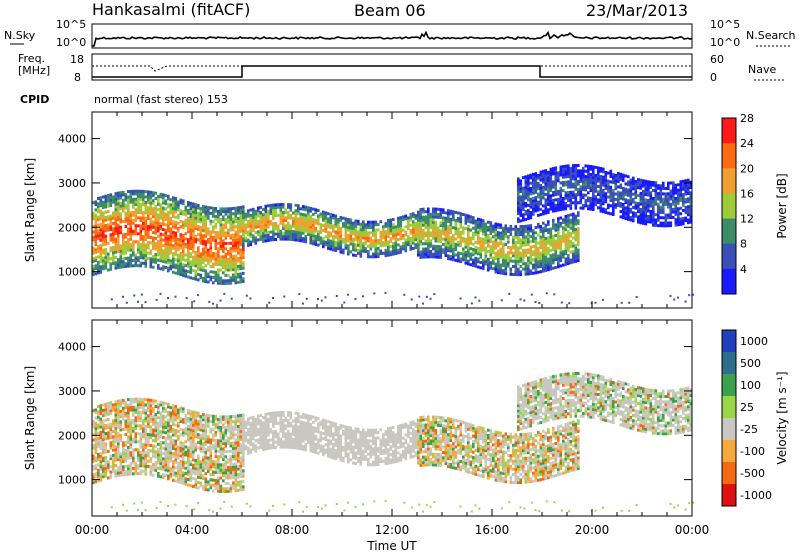  What do you see at coordinates (729, 156) in the screenshot?
I see `colorbar-swatch` at bounding box center [729, 156].